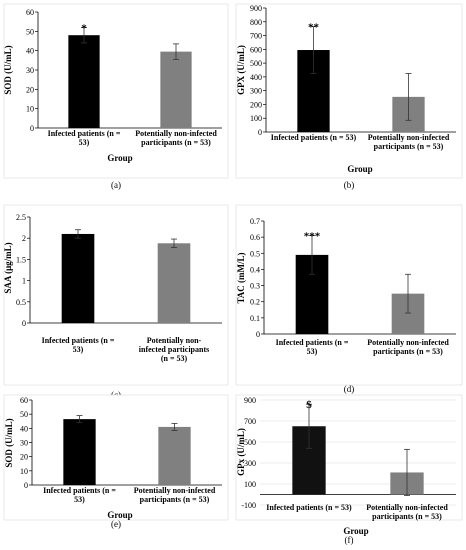 This screenshot has width=466, height=550. I want to click on chart-1-ytick-label: 0, so click(32, 128).